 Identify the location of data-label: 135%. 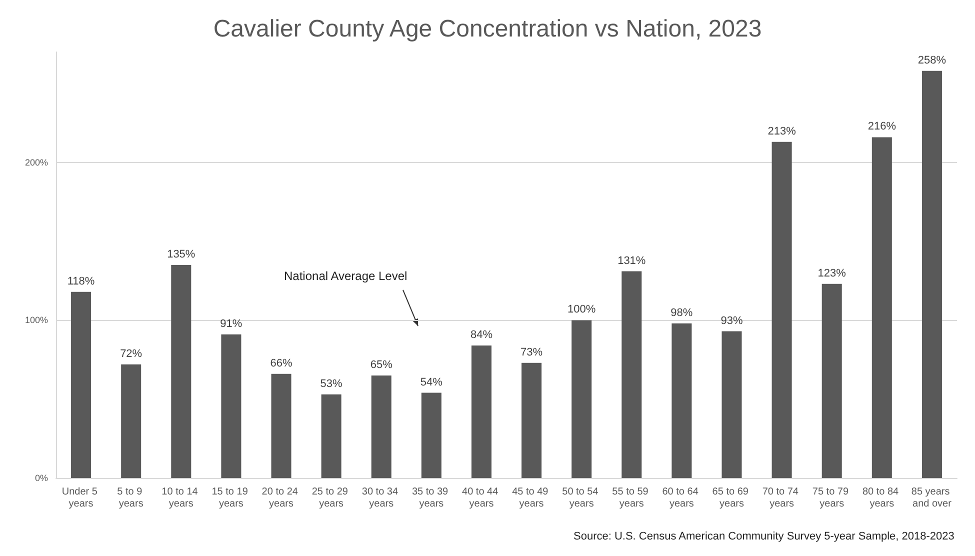
(181, 254).